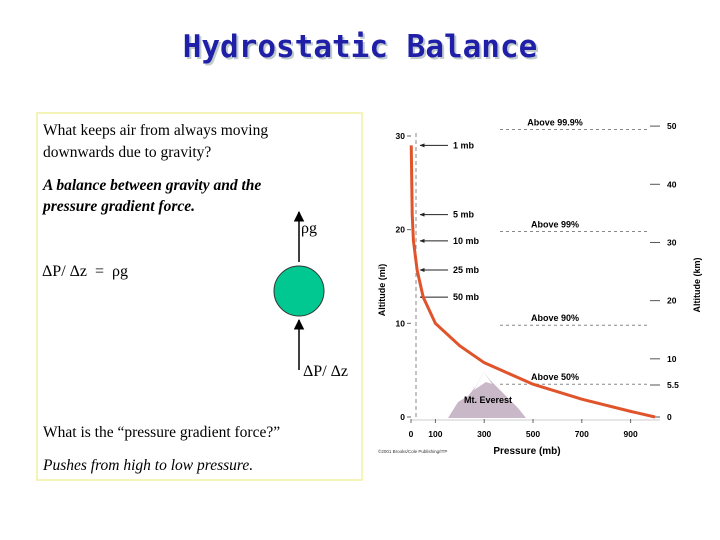  Describe the element at coordinates (85, 271) in the screenshot. I see `equation: ΔP/ Δz = ρg` at that location.